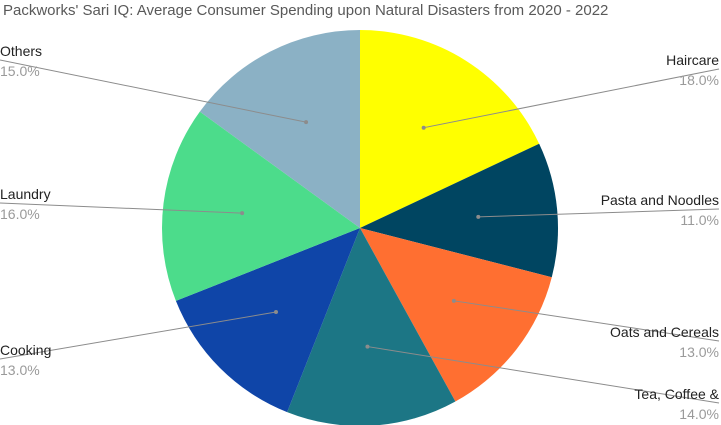  Describe the element at coordinates (138, 335) in the screenshot. I see `leader-line-cooking` at that location.